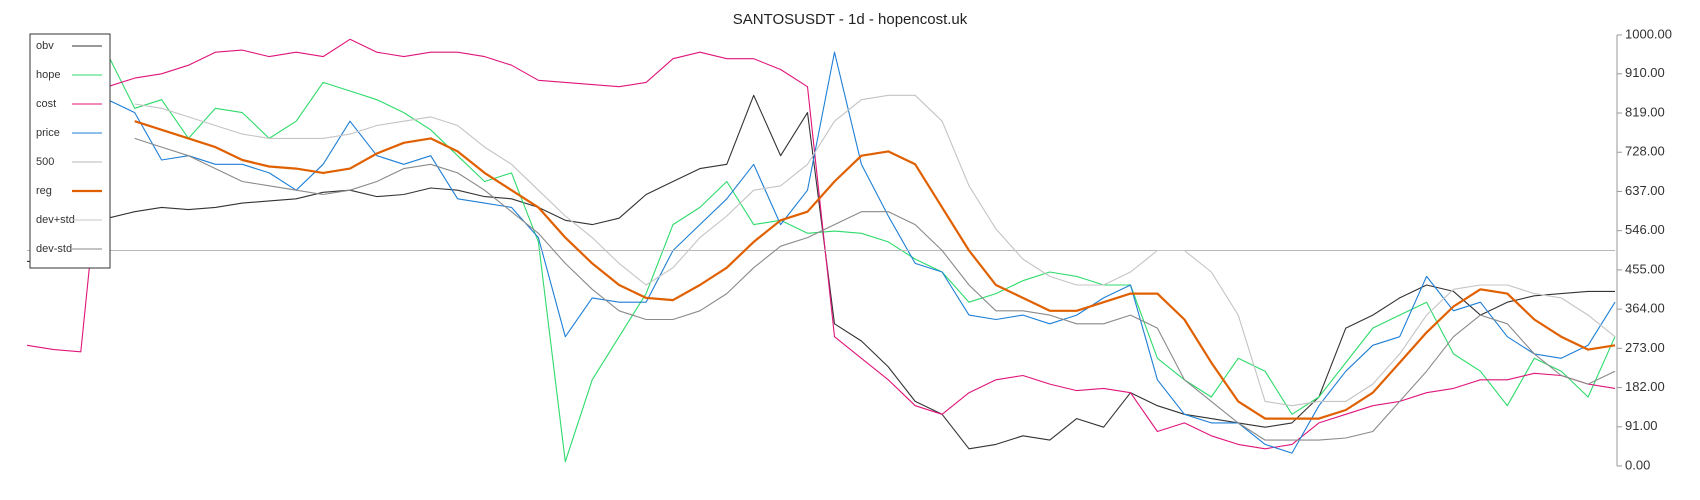  I want to click on legend-label: 500, so click(45, 162).